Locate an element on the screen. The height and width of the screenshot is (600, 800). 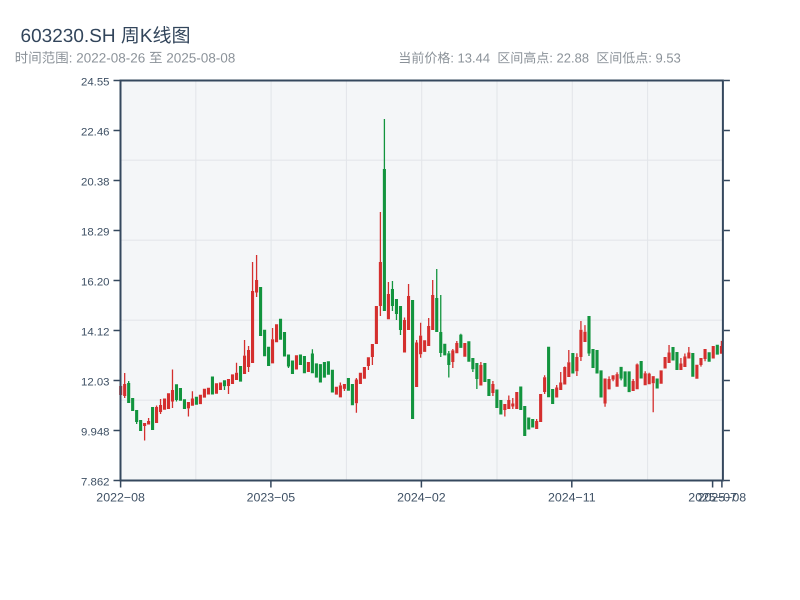
svg-text: 12.03 is located at coordinates (95, 383).